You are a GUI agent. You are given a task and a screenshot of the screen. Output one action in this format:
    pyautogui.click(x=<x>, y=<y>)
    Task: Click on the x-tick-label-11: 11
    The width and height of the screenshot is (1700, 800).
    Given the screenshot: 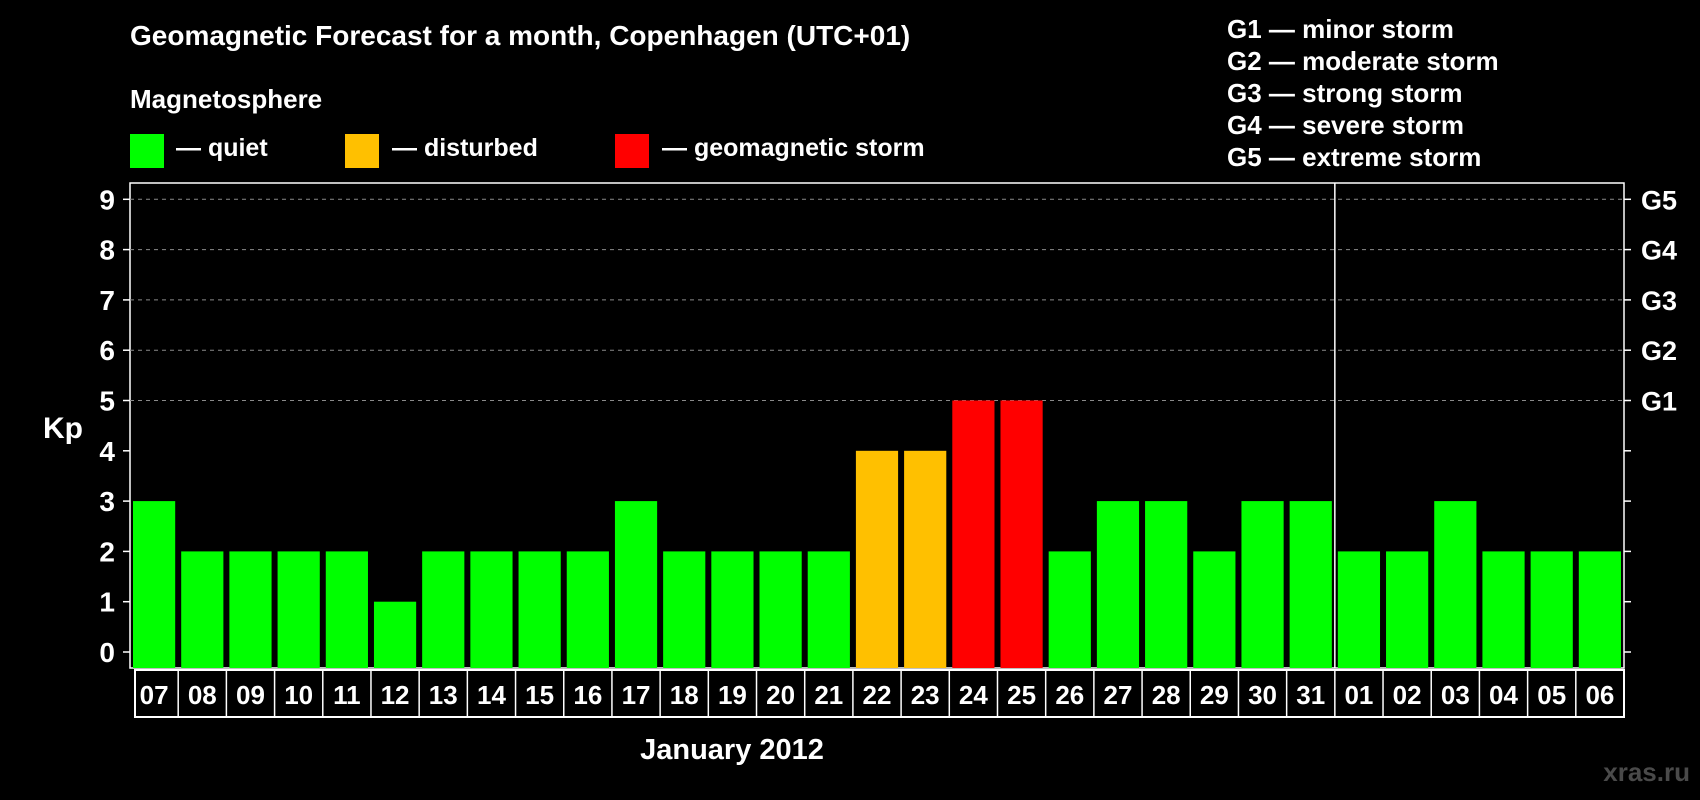 What is the action you would take?
    pyautogui.click(x=347, y=695)
    